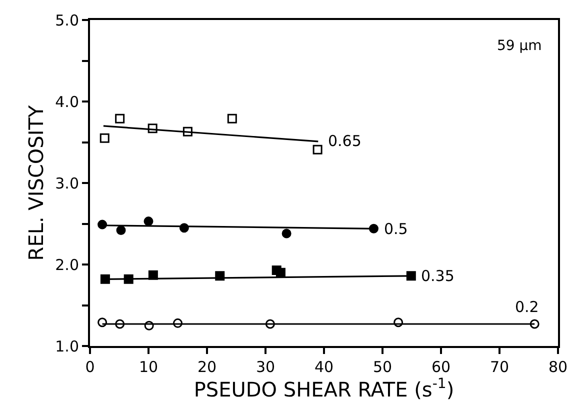  Describe the element at coordinates (345, 141) in the screenshot. I see `series-label: 0.65` at that location.